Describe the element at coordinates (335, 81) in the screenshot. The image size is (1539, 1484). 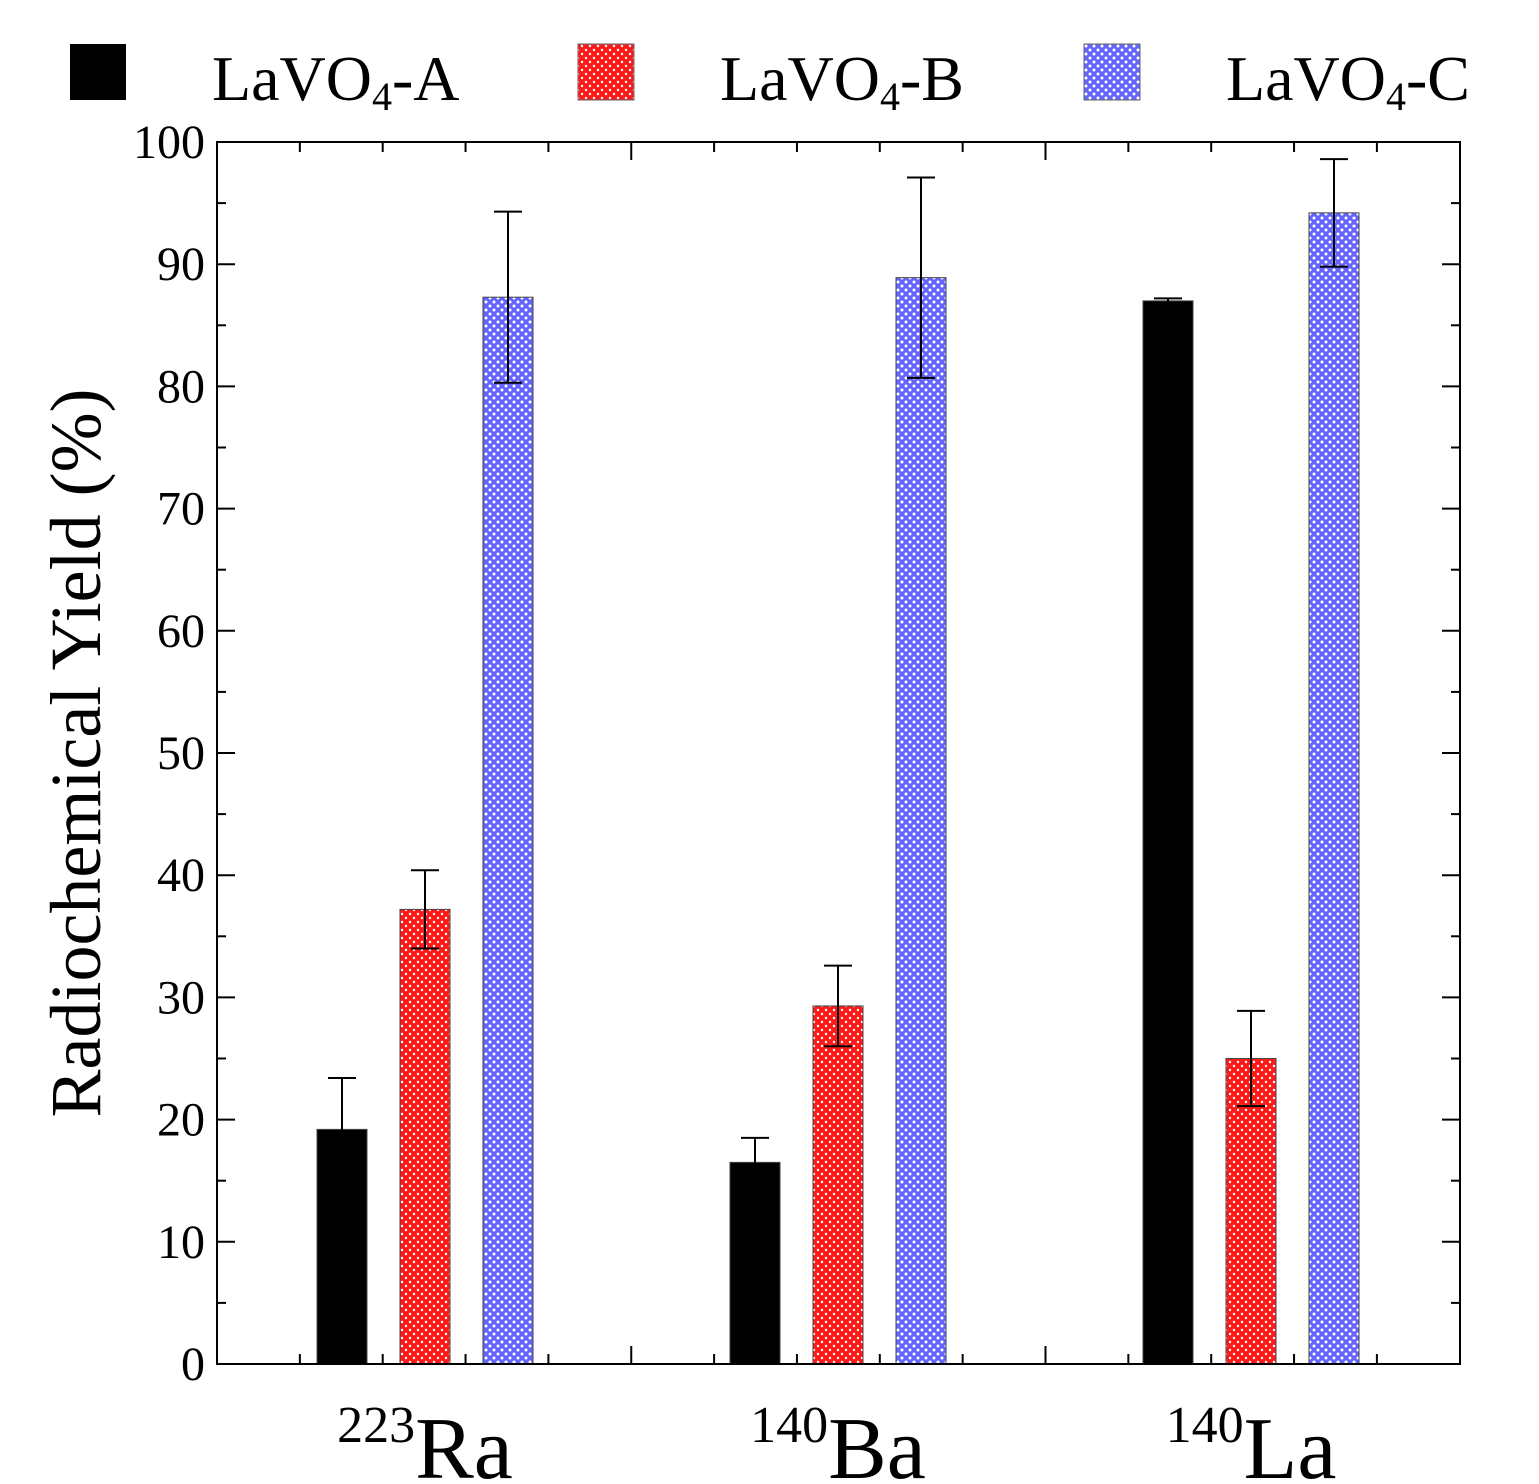
I see `legend-label-LaVO4-A: LaVO4-A` at that location.